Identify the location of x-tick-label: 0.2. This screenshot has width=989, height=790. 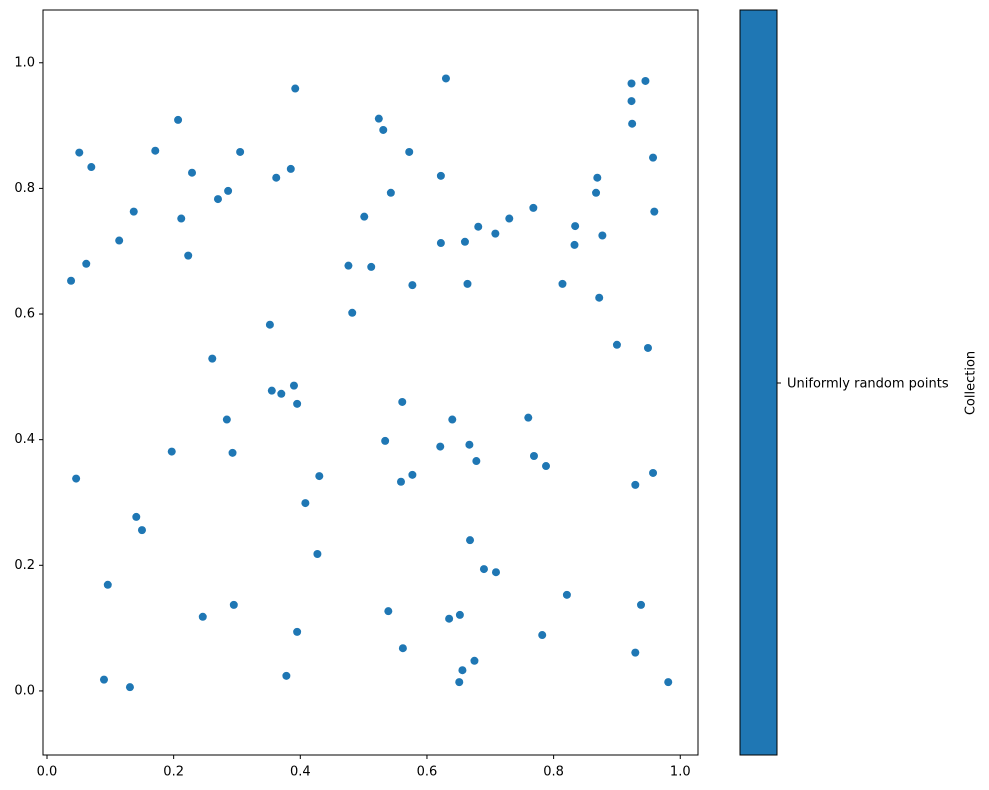
(173, 772).